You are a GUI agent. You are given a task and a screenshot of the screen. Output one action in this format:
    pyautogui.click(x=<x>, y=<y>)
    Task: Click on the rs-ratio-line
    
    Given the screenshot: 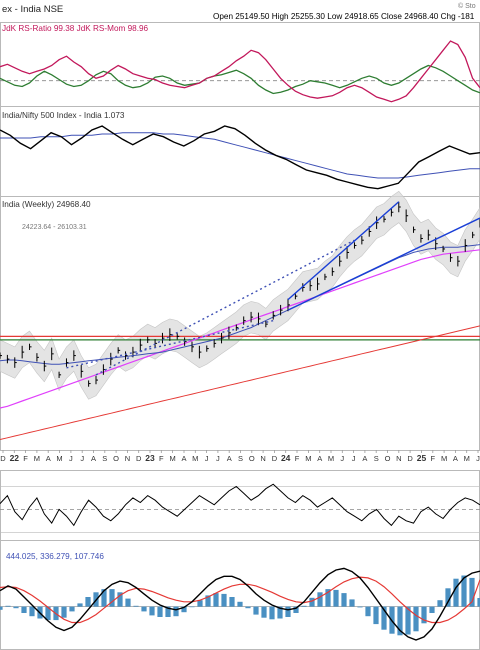 What is the action you would take?
    pyautogui.click(x=240, y=71)
    